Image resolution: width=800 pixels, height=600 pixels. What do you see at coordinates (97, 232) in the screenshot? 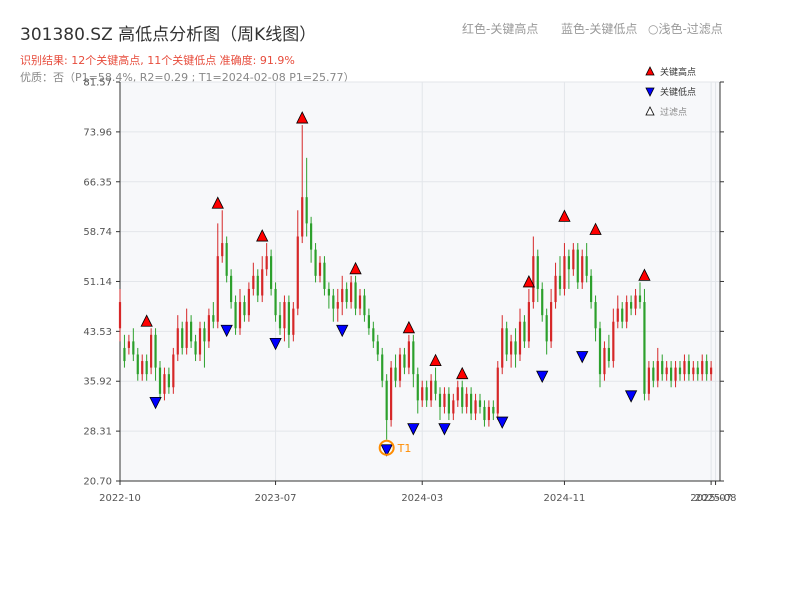
I see `y-tick-label: 58.74` at bounding box center [97, 232].